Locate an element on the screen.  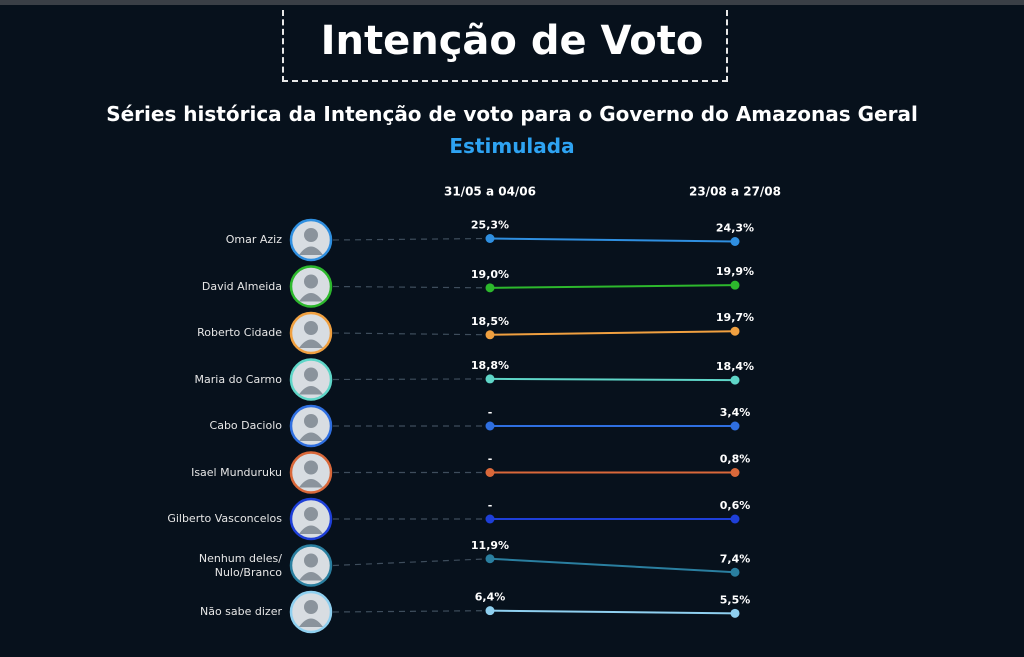
category-label: Gilberto Vasconcelos is located at coordinates (224, 518).